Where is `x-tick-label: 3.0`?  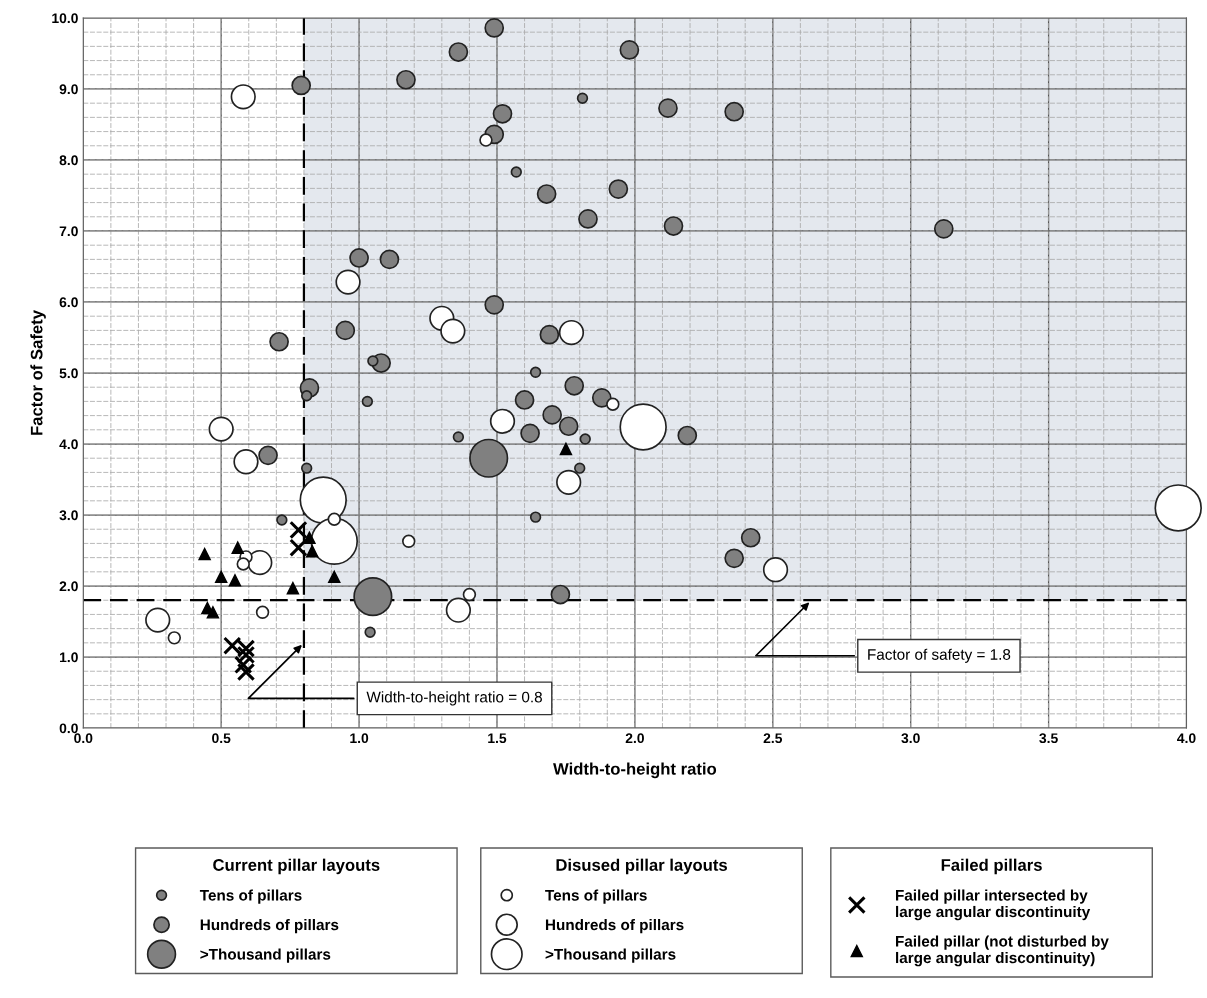 x-tick-label: 3.0 is located at coordinates (910, 738).